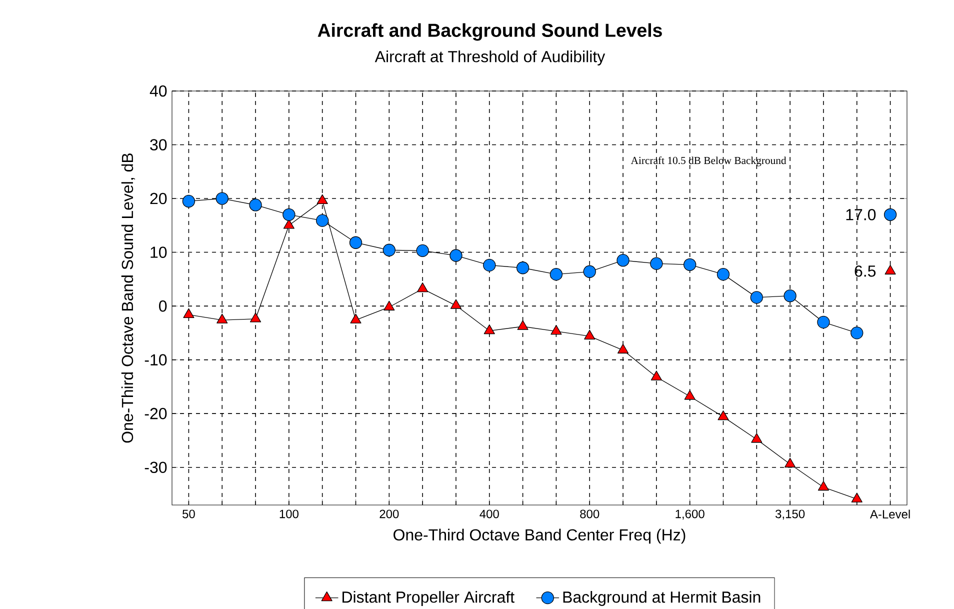  I want to click on chart-title: Aircraft and Background Sound Levels, so click(490, 32).